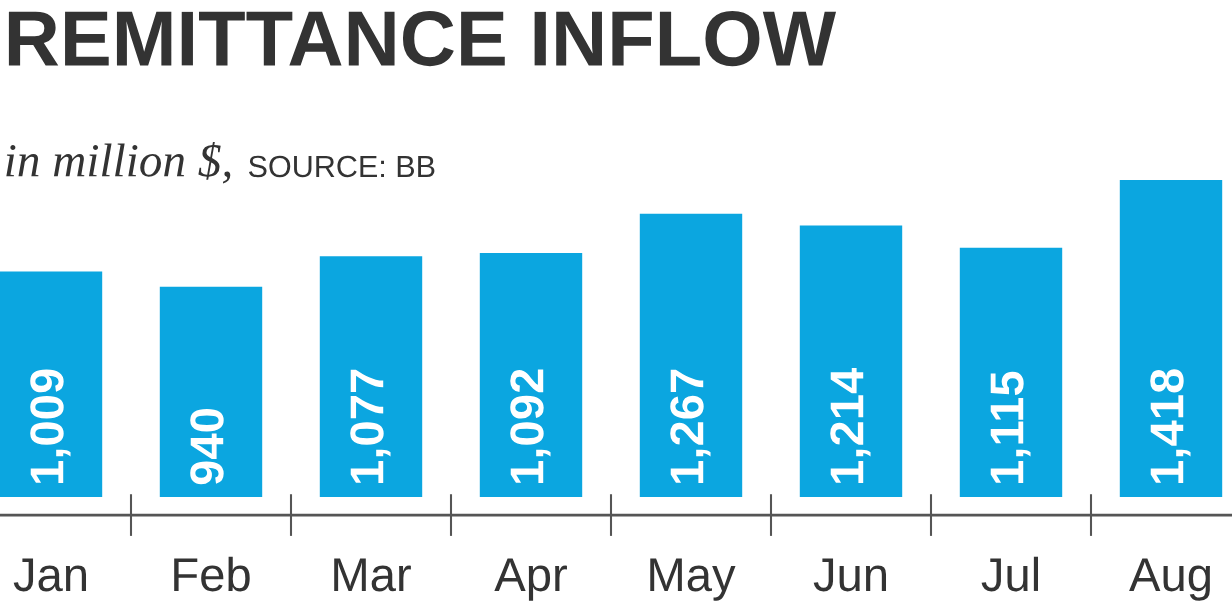 The width and height of the screenshot is (1232, 601). What do you see at coordinates (1169, 579) in the screenshot?
I see `x-tick-label: Aug` at bounding box center [1169, 579].